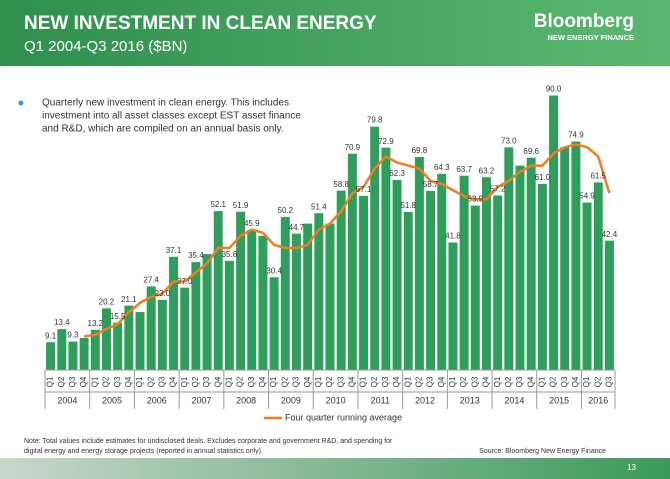 The width and height of the screenshot is (670, 479). I want to click on group-label: 2006, so click(157, 400).